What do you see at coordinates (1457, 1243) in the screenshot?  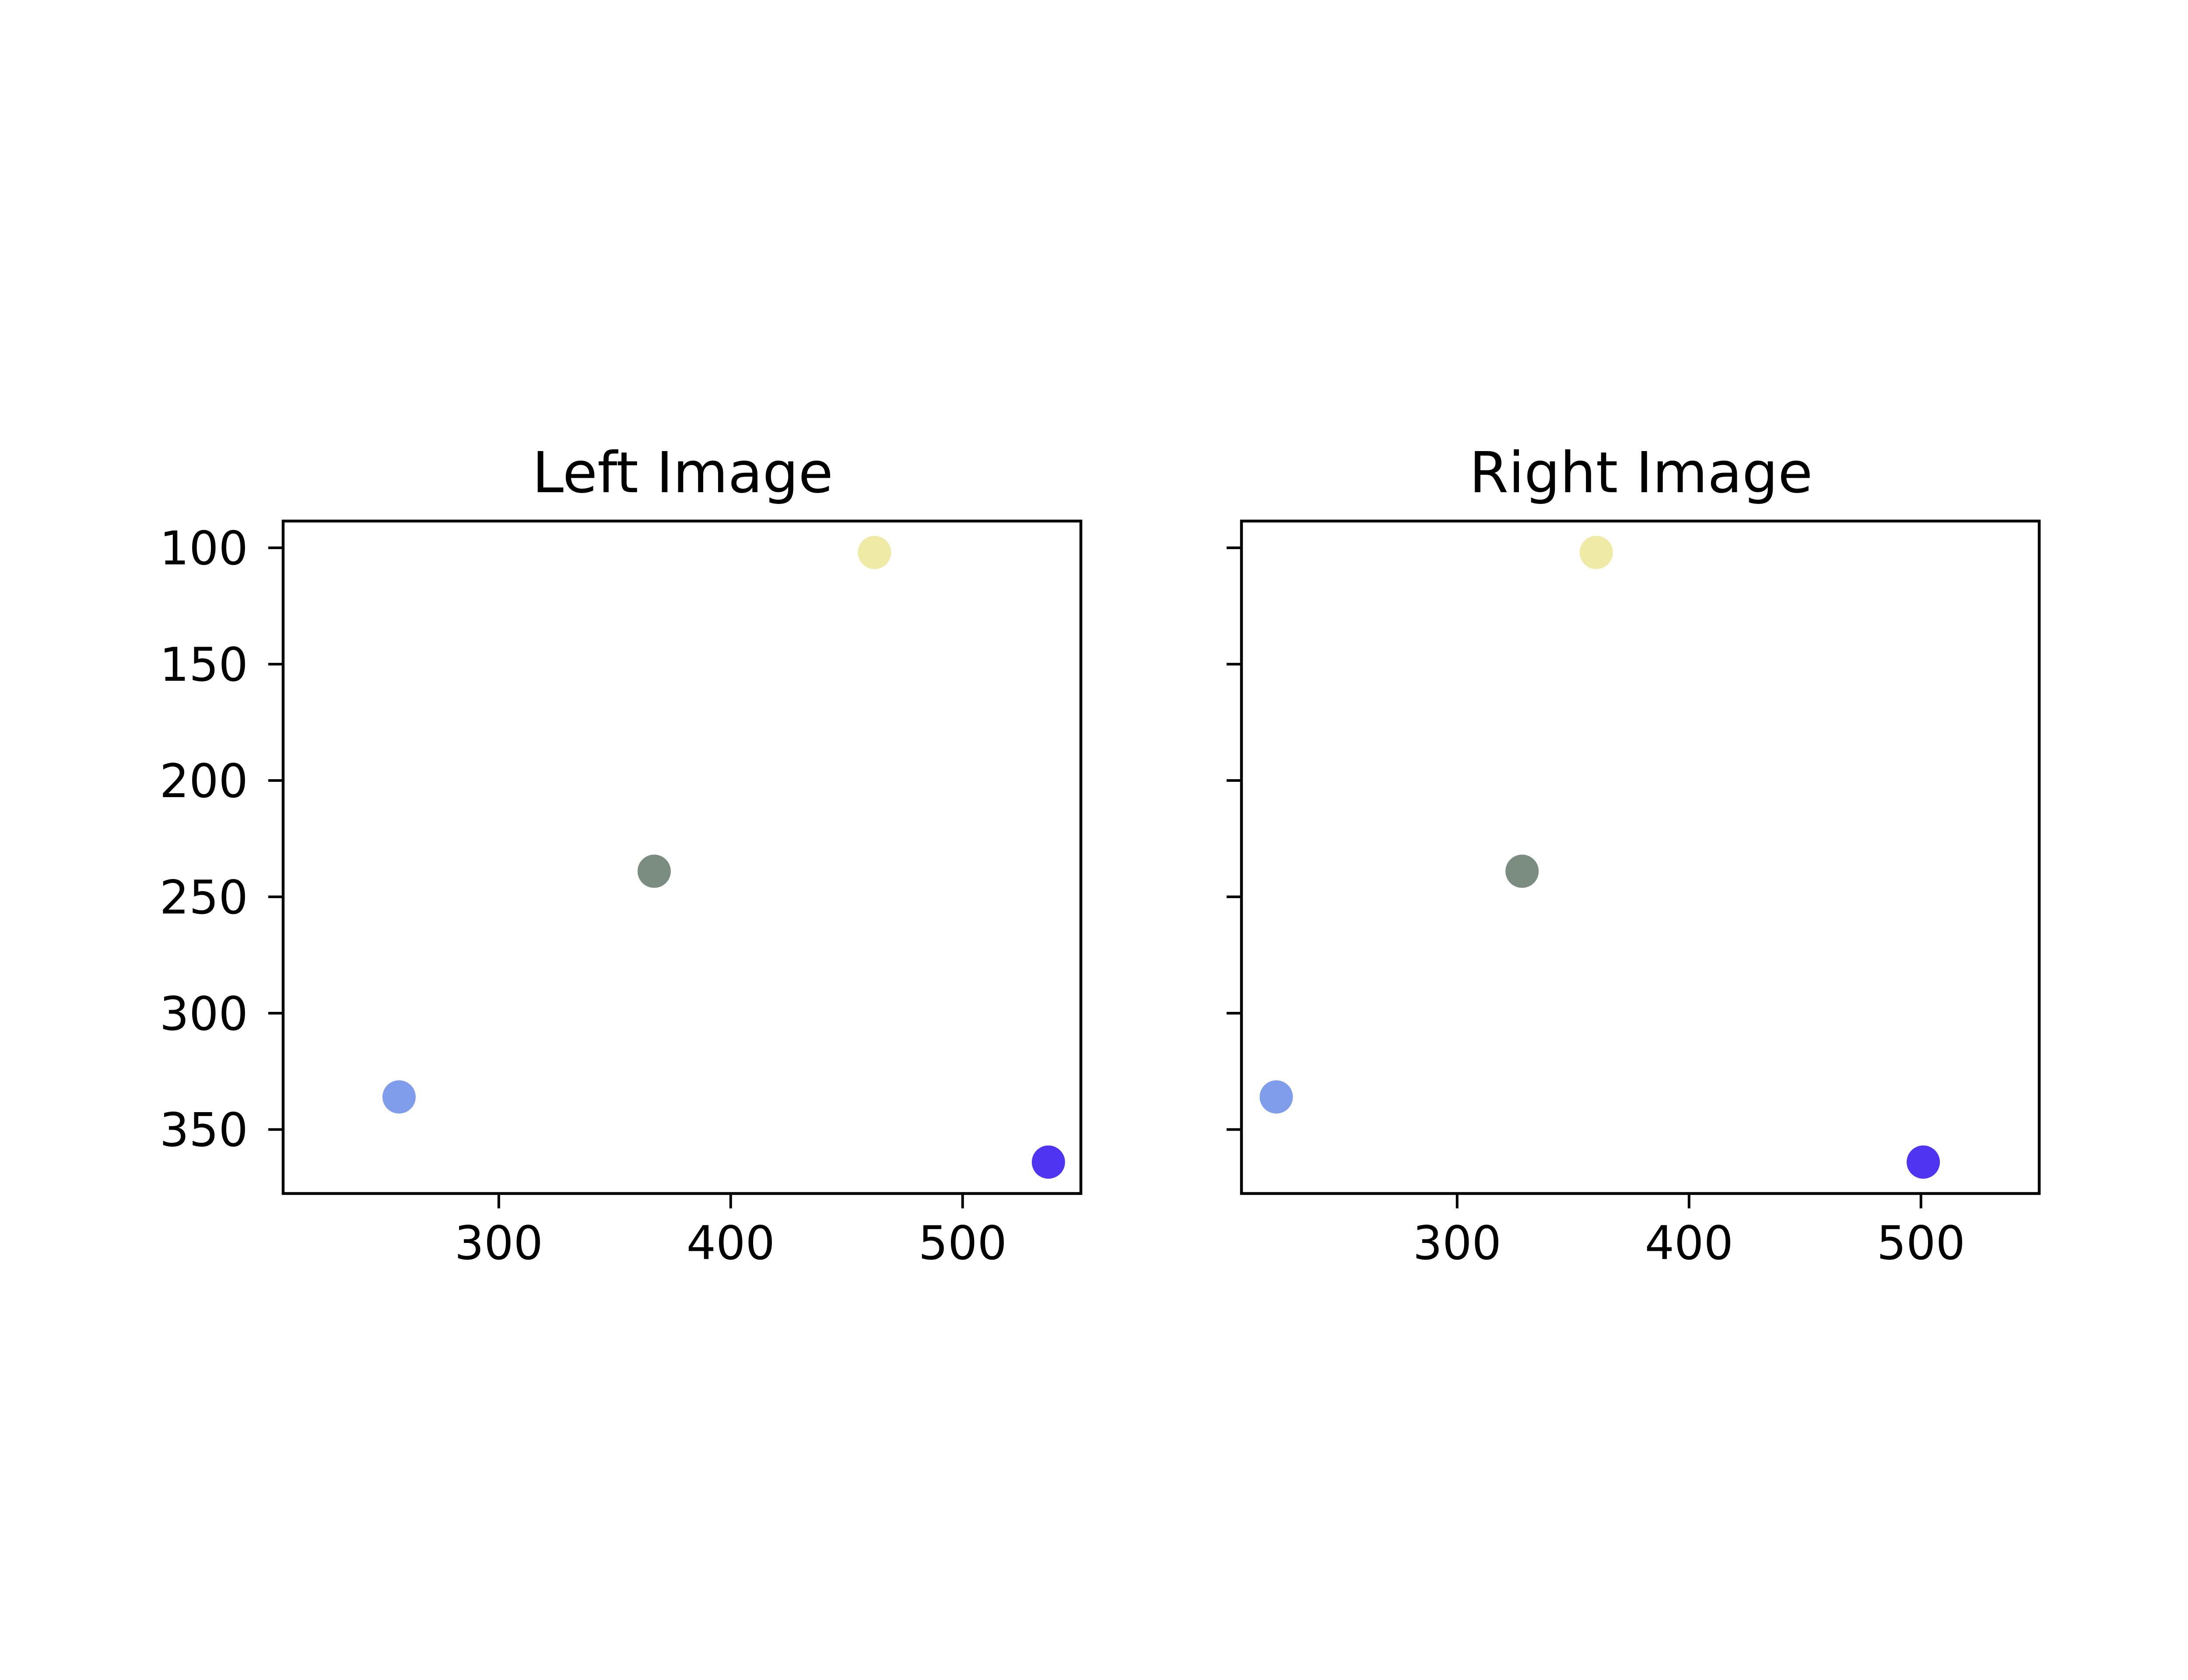 I see `right-x-tick-label: 300` at bounding box center [1457, 1243].